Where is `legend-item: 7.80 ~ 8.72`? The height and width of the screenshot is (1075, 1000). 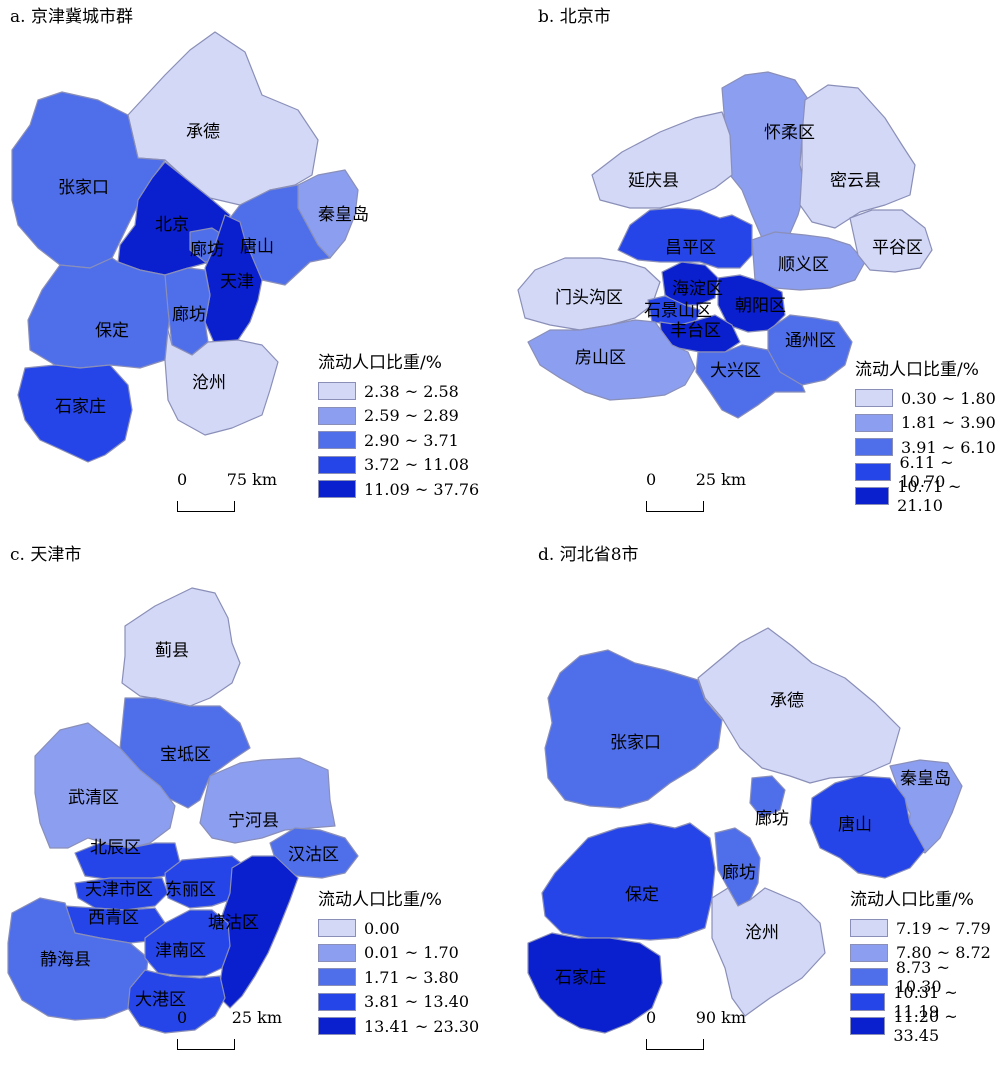
legend-item: 7.80 ~ 8.72 is located at coordinates (925, 953).